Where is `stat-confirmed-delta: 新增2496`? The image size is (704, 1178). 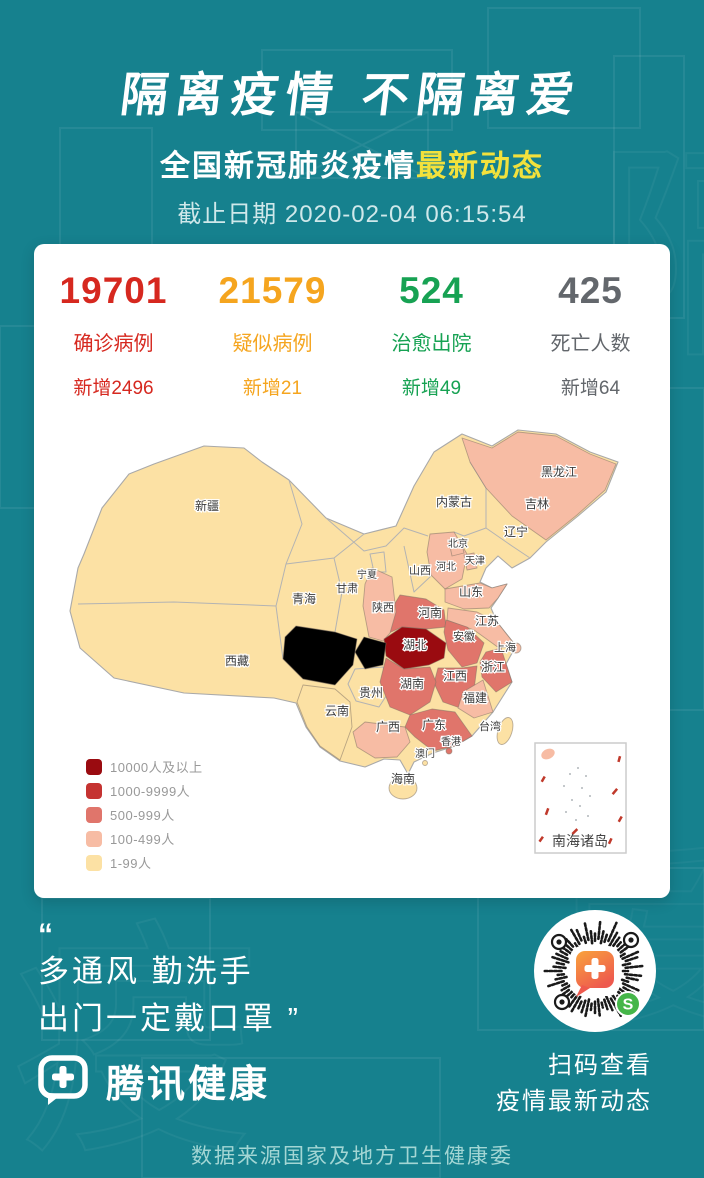
stat-confirmed-delta: 新增2496 is located at coordinates (113, 388).